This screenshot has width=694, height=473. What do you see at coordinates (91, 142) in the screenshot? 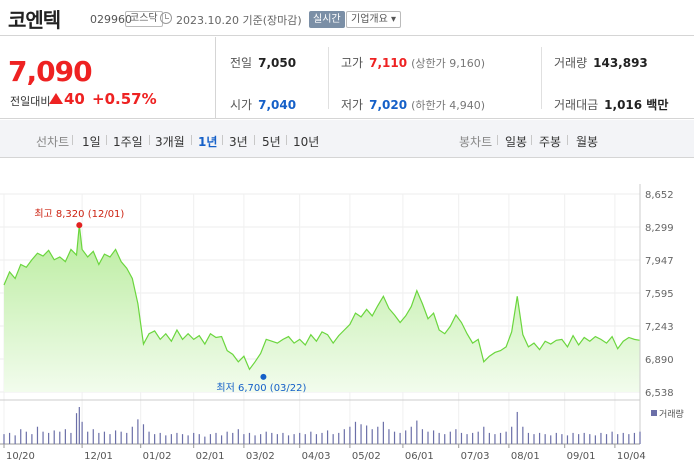
I see `tab-1d: 1일` at bounding box center [91, 142].